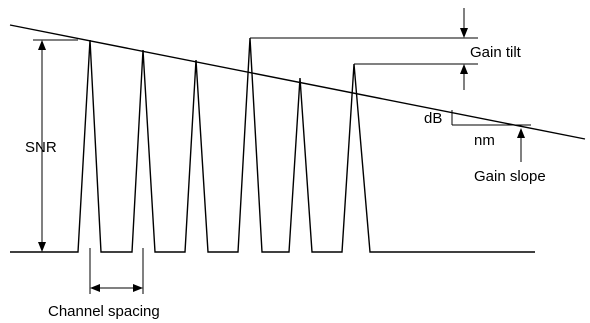 Image resolution: width=590 pixels, height=323 pixels. Describe the element at coordinates (521, 145) in the screenshot. I see `gain-slope-arrow` at that location.